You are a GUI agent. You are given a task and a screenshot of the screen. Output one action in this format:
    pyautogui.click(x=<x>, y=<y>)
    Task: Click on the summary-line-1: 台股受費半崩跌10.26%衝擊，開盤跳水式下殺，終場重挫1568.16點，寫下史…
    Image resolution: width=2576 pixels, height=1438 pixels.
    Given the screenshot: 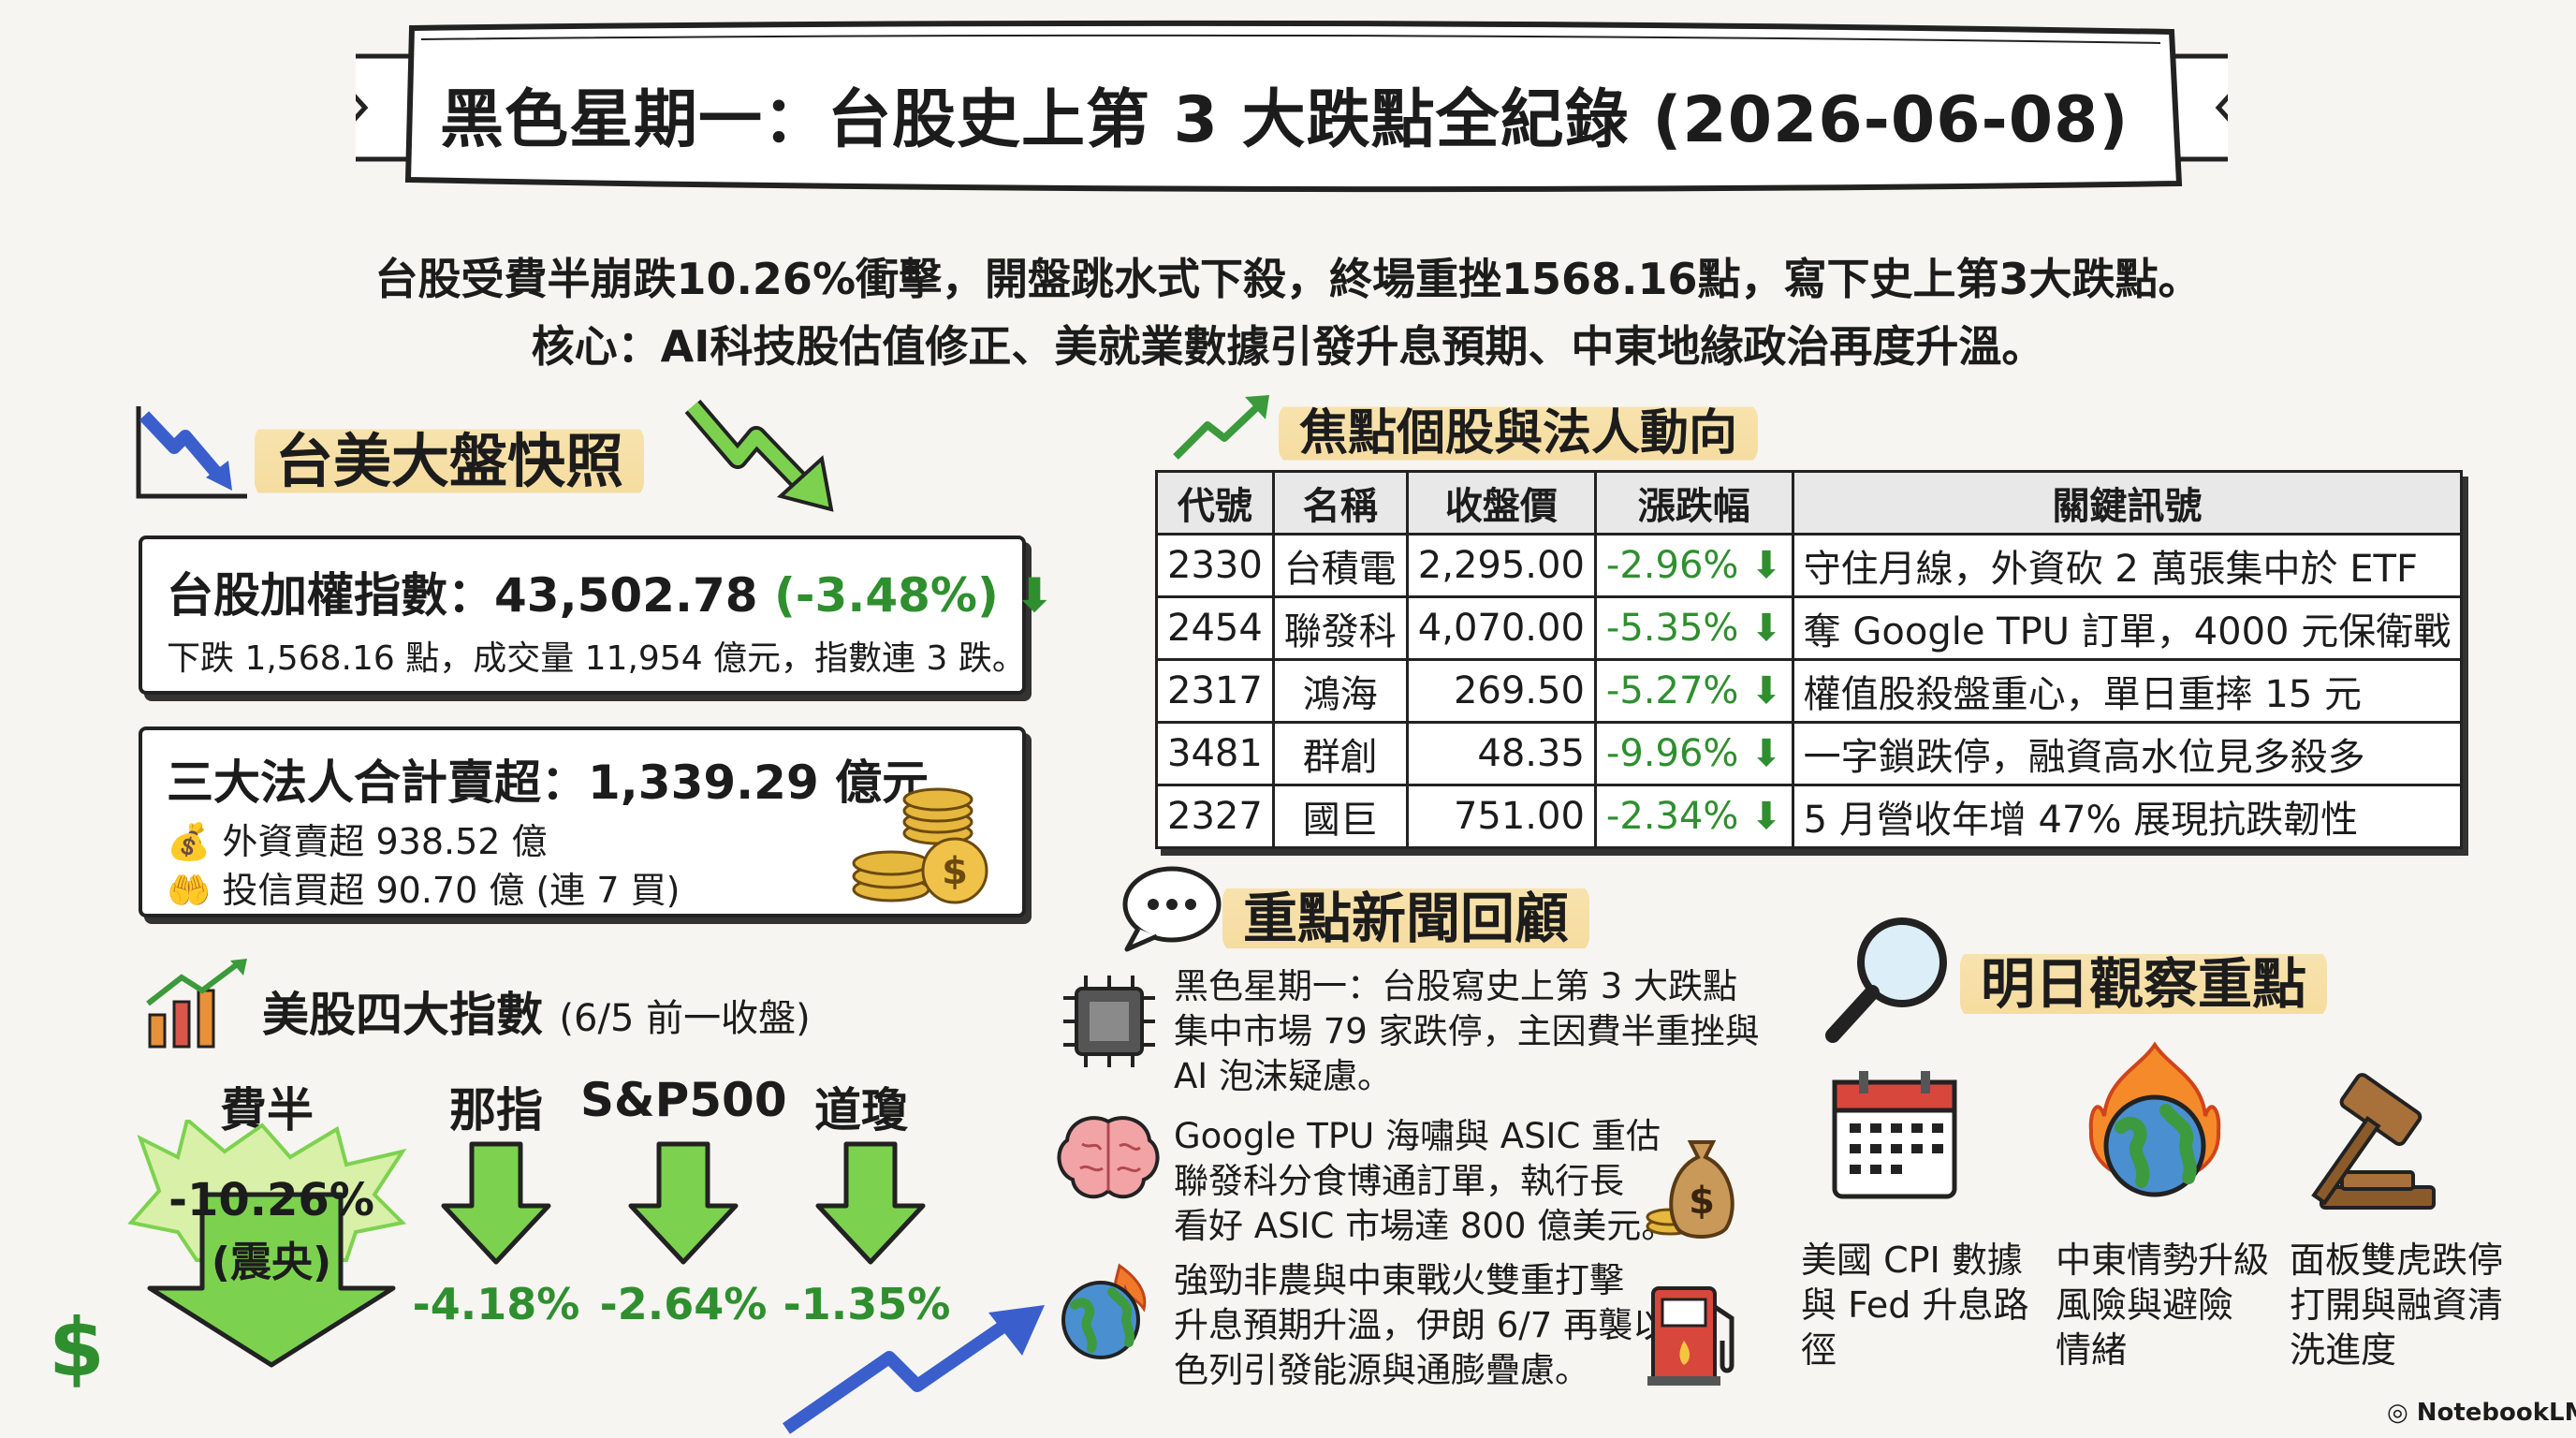 What is the action you would take?
    pyautogui.click(x=1288, y=279)
    